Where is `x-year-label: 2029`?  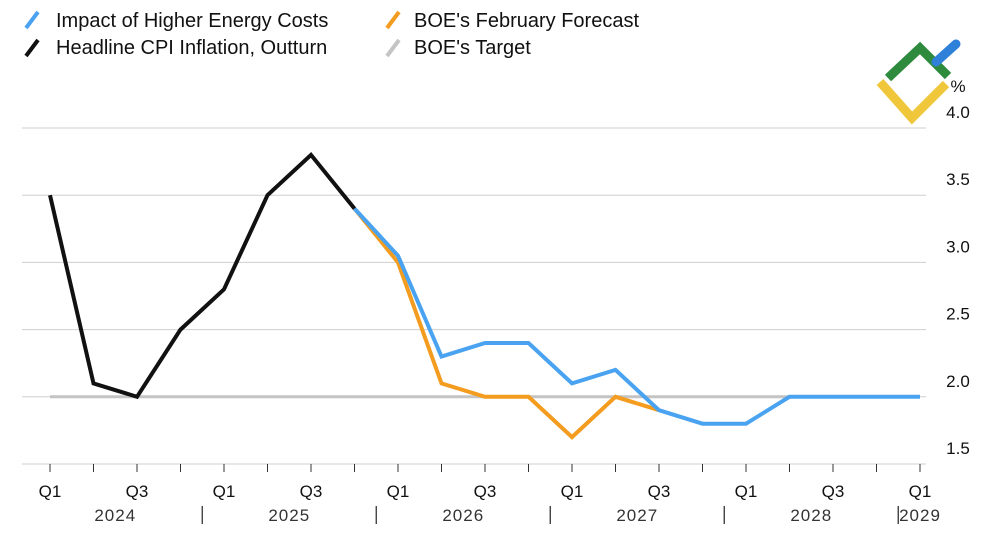 x-year-label: 2029 is located at coordinates (920, 515).